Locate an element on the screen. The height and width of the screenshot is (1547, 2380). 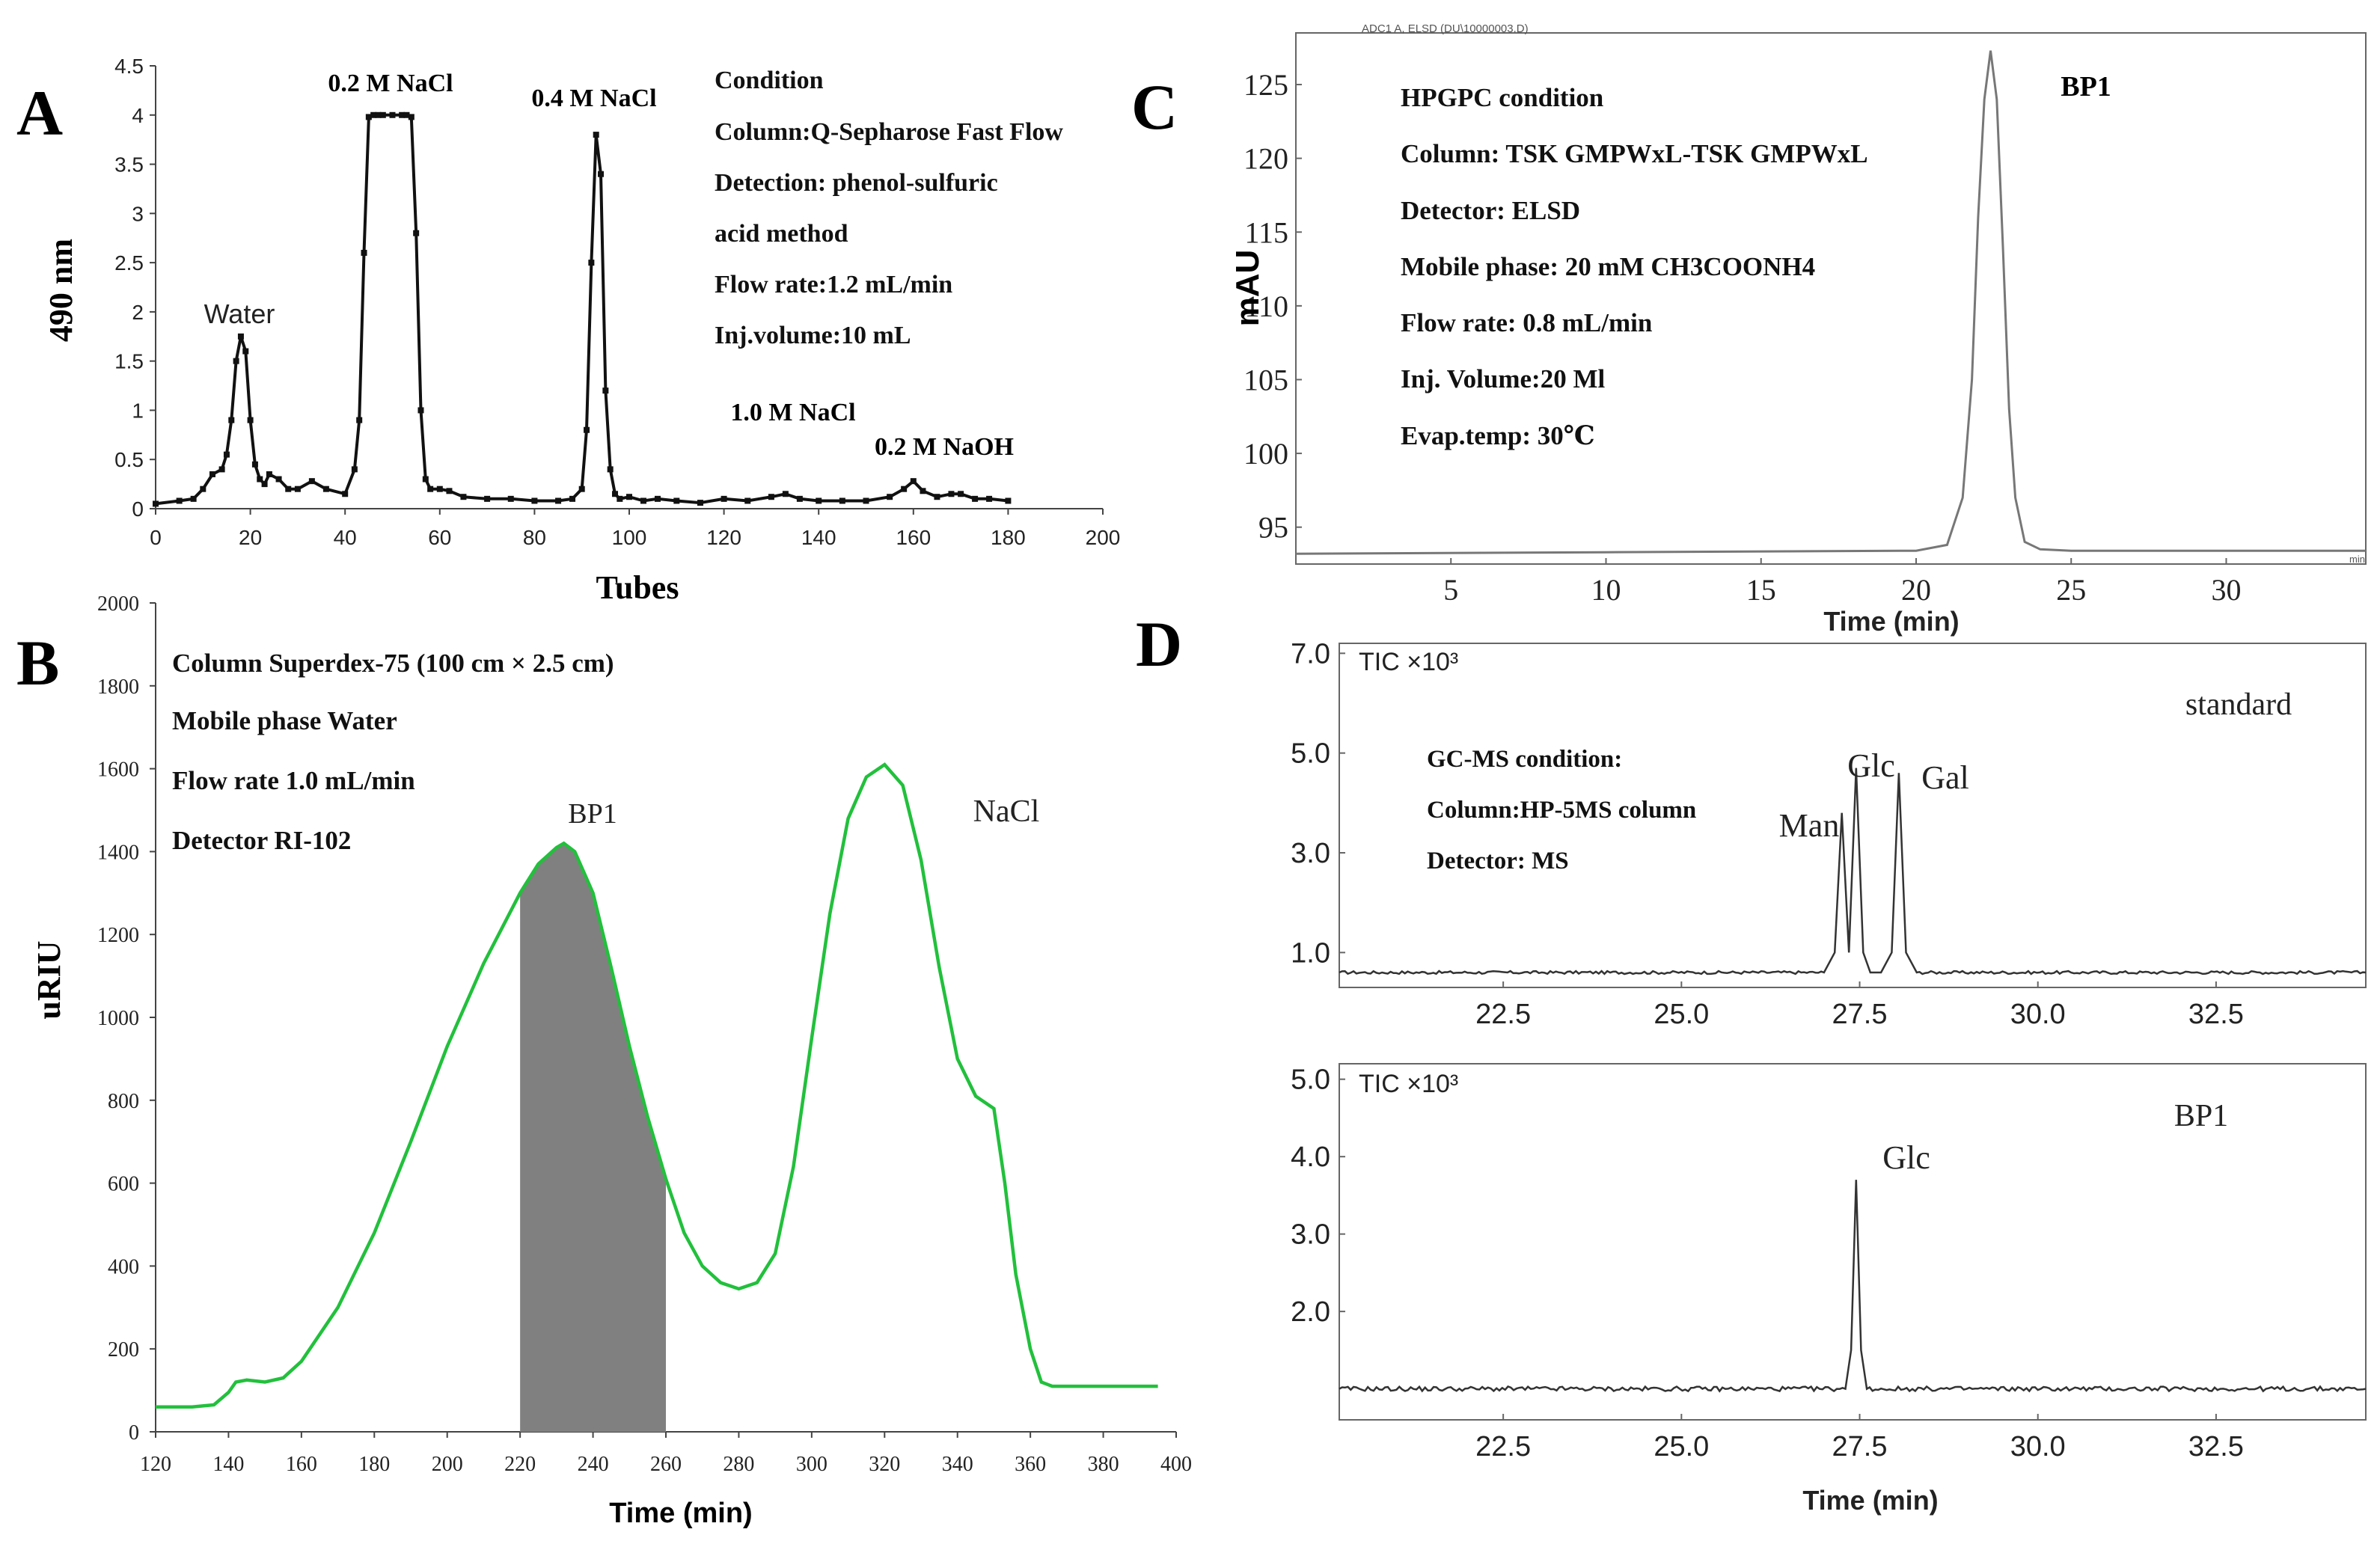
panel-a-y-tick-label: 0 is located at coordinates (138, 509).